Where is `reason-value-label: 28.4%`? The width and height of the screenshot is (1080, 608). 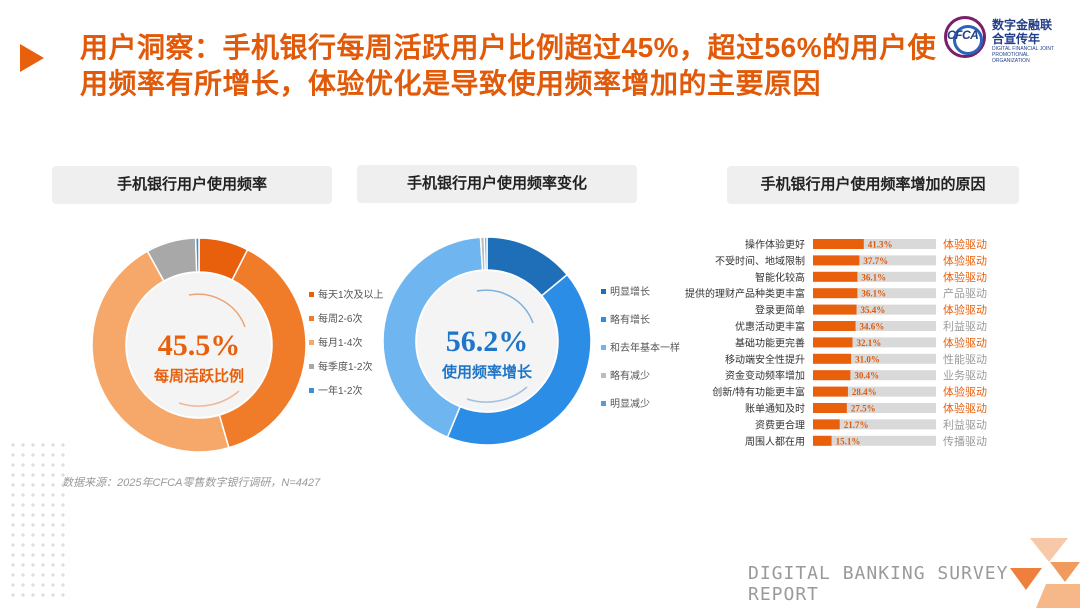
reason-value-label: 28.4% is located at coordinates (864, 392).